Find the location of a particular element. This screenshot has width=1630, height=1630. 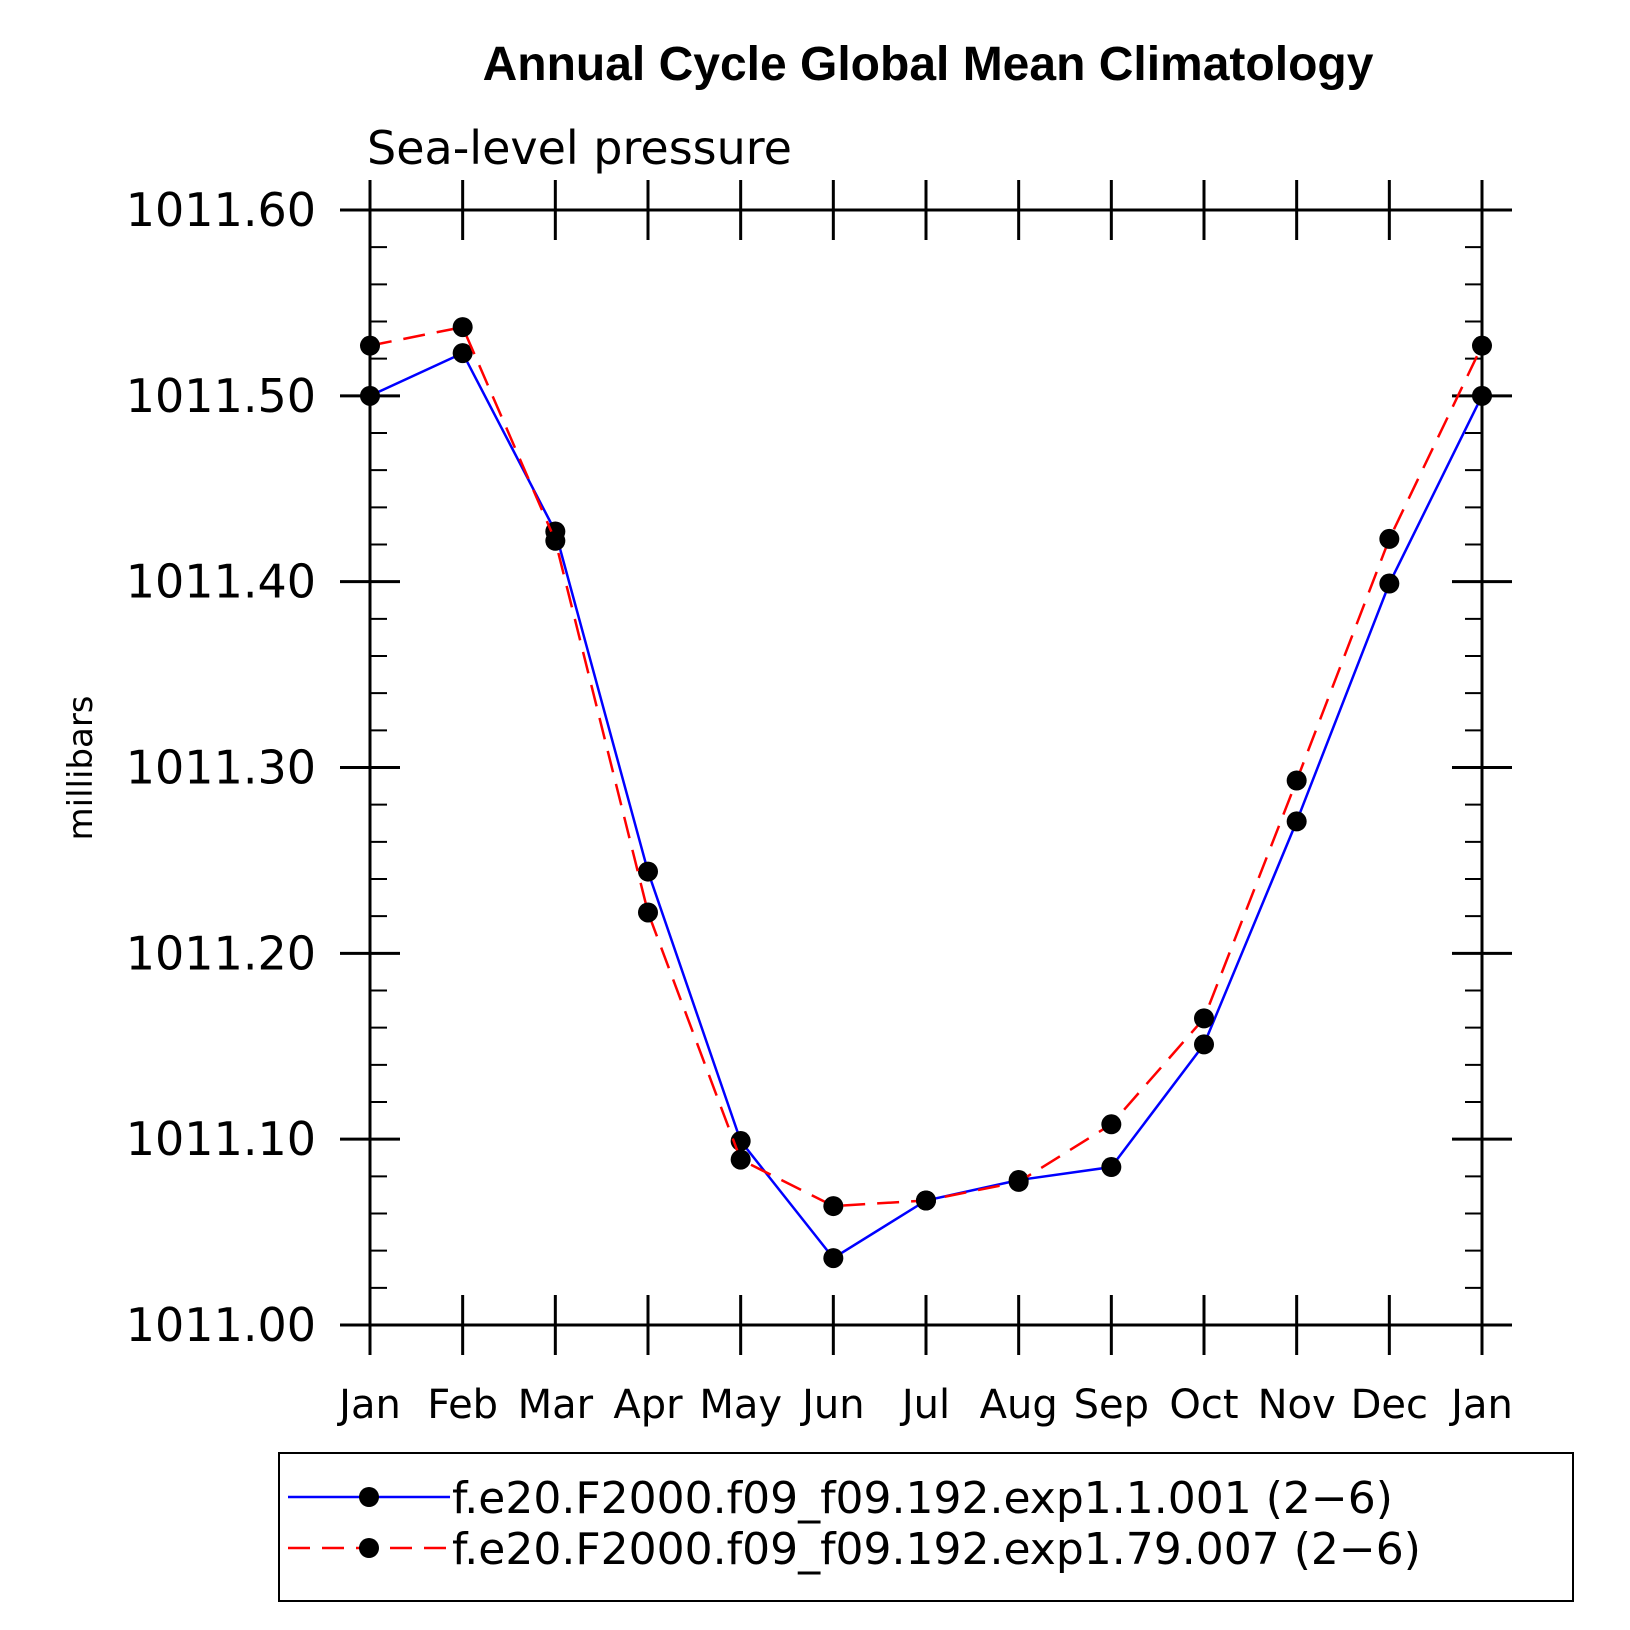

chart-title: Annual Cycle Global Mean Climatology is located at coordinates (928, 64).